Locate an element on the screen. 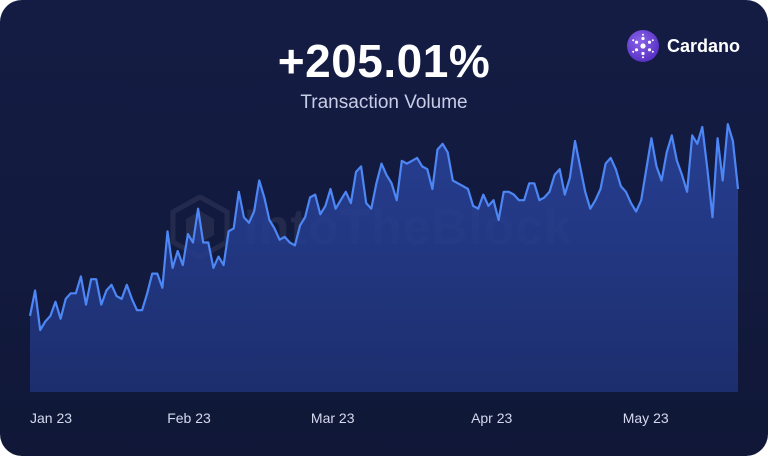  x-tick-label: May 23 is located at coordinates (646, 418).